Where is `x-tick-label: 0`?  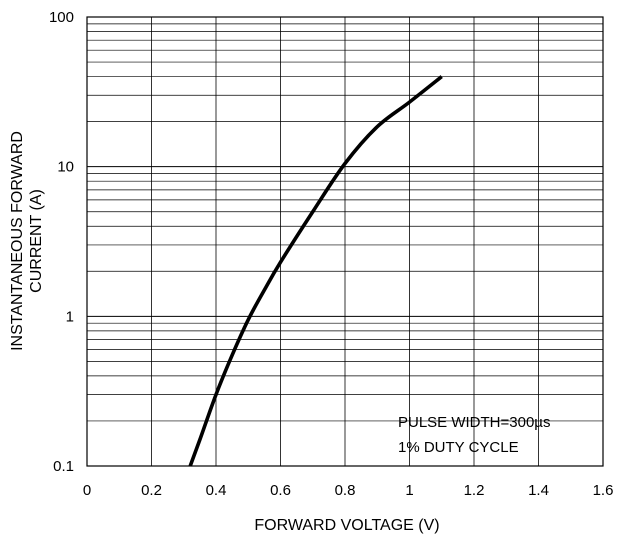
x-tick-label: 0 is located at coordinates (87, 490).